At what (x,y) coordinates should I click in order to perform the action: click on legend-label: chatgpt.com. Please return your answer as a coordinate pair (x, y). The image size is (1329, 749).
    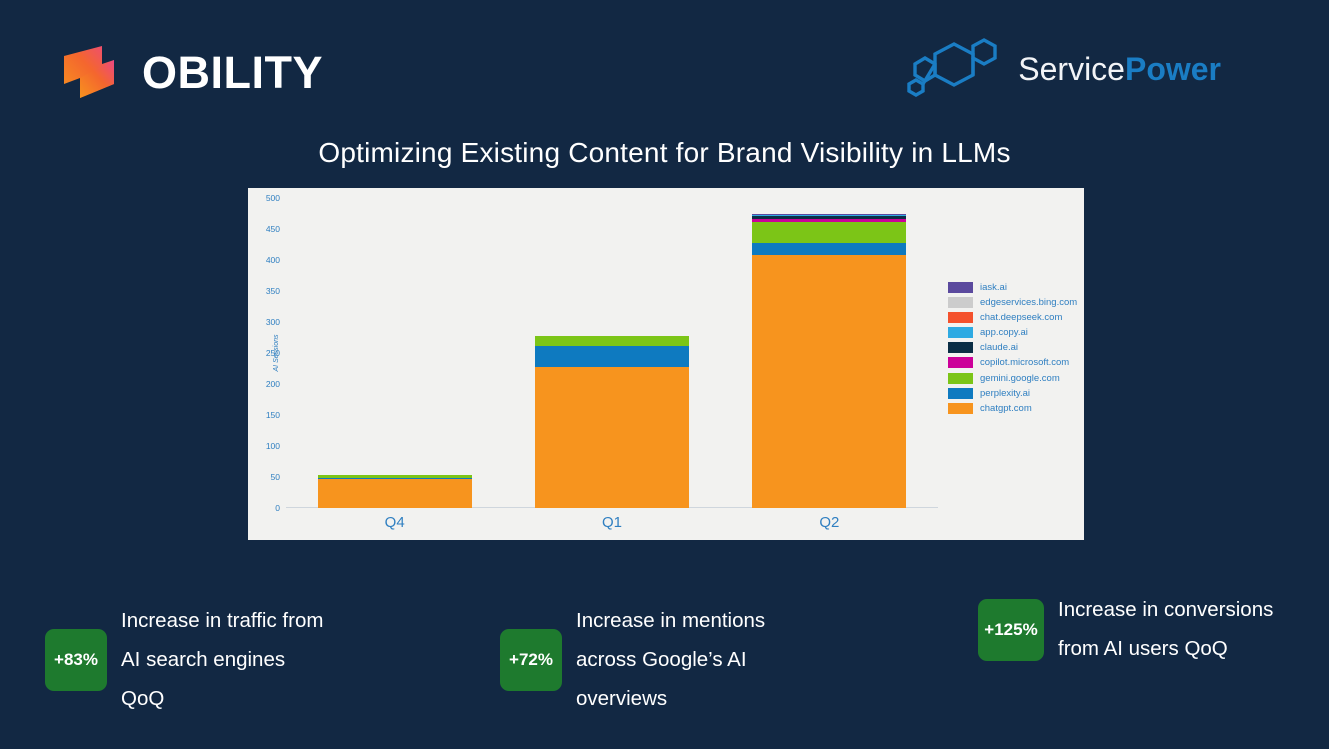
    Looking at the image, I should click on (1006, 408).